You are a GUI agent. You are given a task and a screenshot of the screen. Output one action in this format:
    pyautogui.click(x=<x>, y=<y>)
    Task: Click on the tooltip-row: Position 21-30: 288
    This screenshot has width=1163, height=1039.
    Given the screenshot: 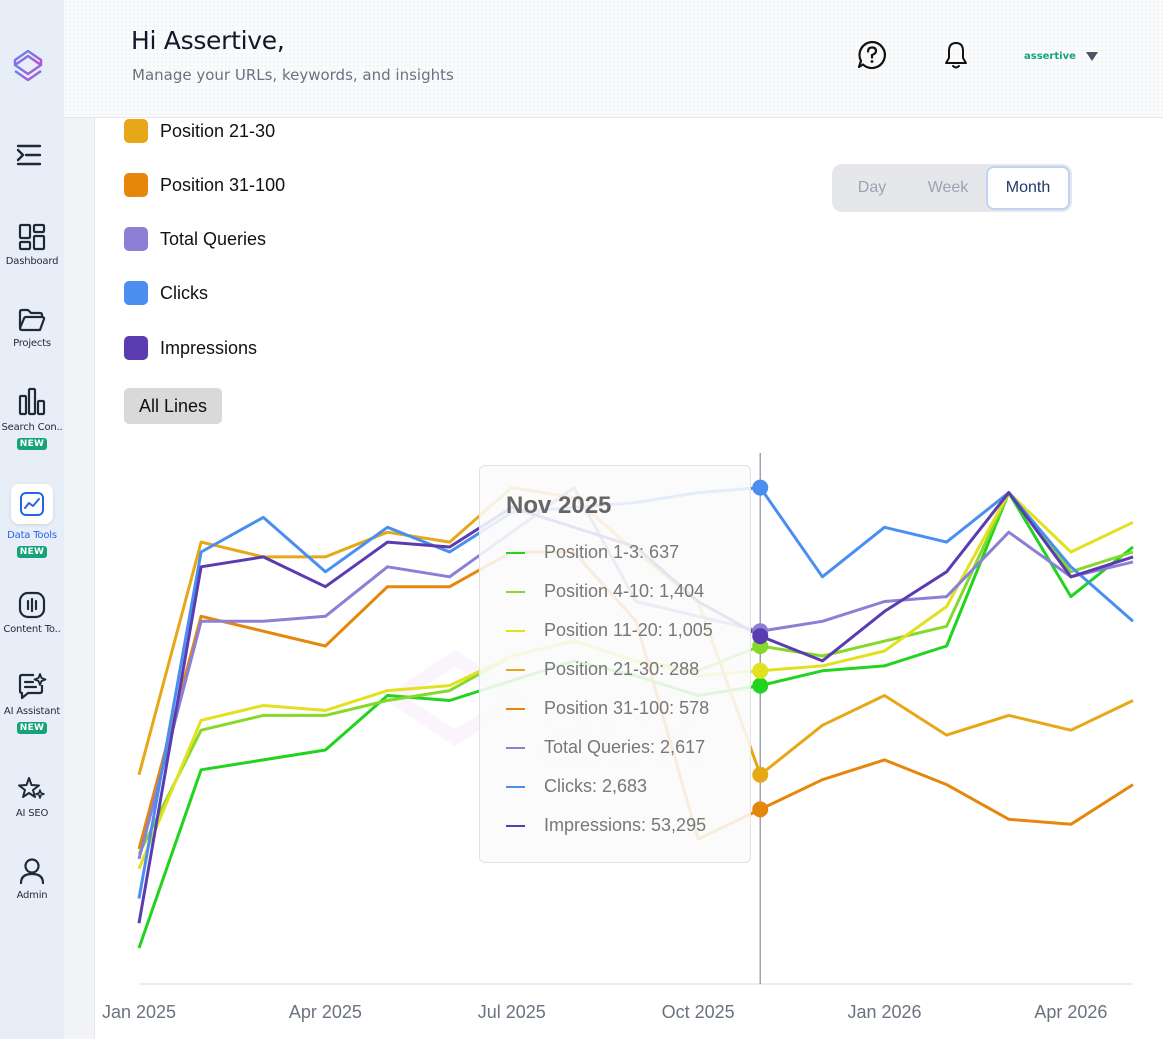 What is the action you would take?
    pyautogui.click(x=602, y=669)
    